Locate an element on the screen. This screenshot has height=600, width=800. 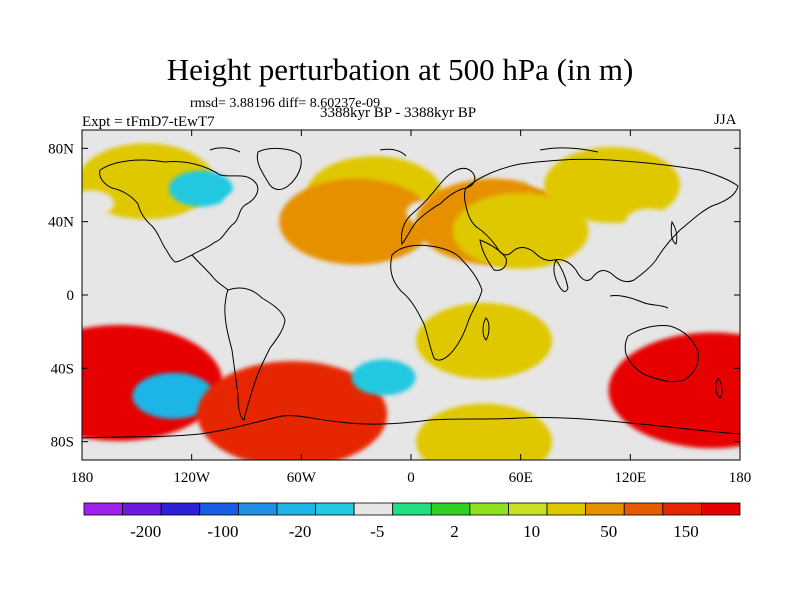
coast-india is located at coordinates (561, 275).